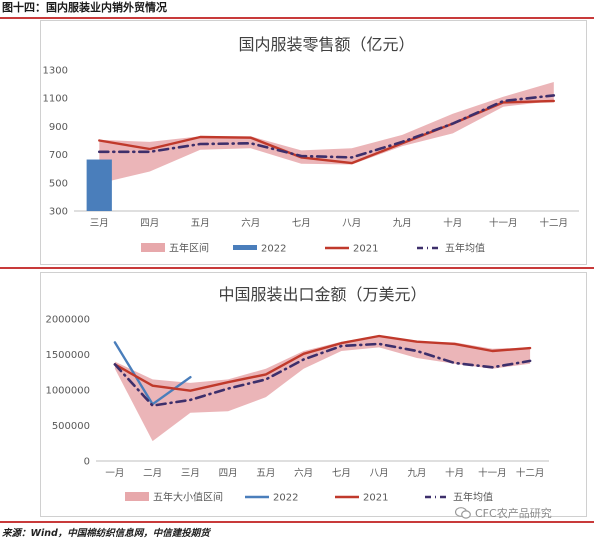  I want to click on top-rule, so click(297, 18).